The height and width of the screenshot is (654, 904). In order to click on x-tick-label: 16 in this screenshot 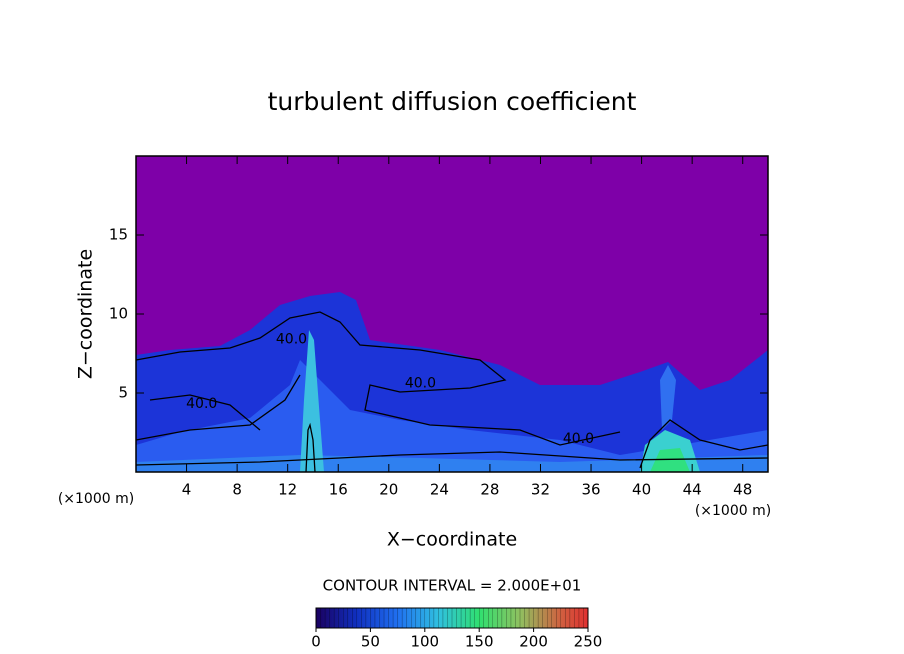, I will do `click(338, 490)`.